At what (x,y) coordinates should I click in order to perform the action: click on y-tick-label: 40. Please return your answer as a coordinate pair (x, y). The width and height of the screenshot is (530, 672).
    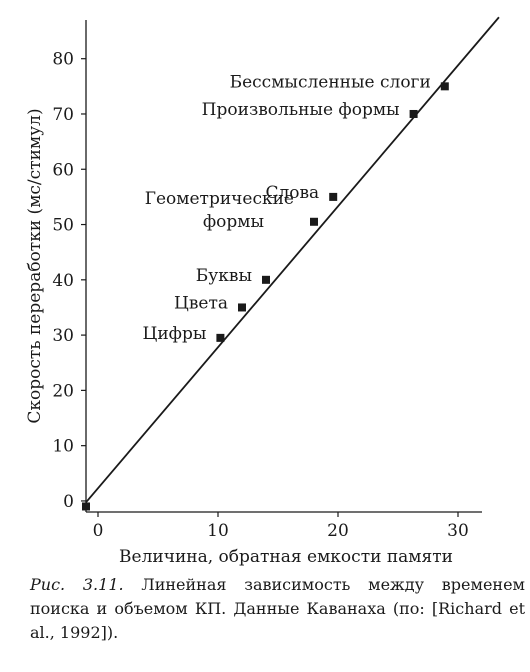
    Looking at the image, I should click on (63, 281).